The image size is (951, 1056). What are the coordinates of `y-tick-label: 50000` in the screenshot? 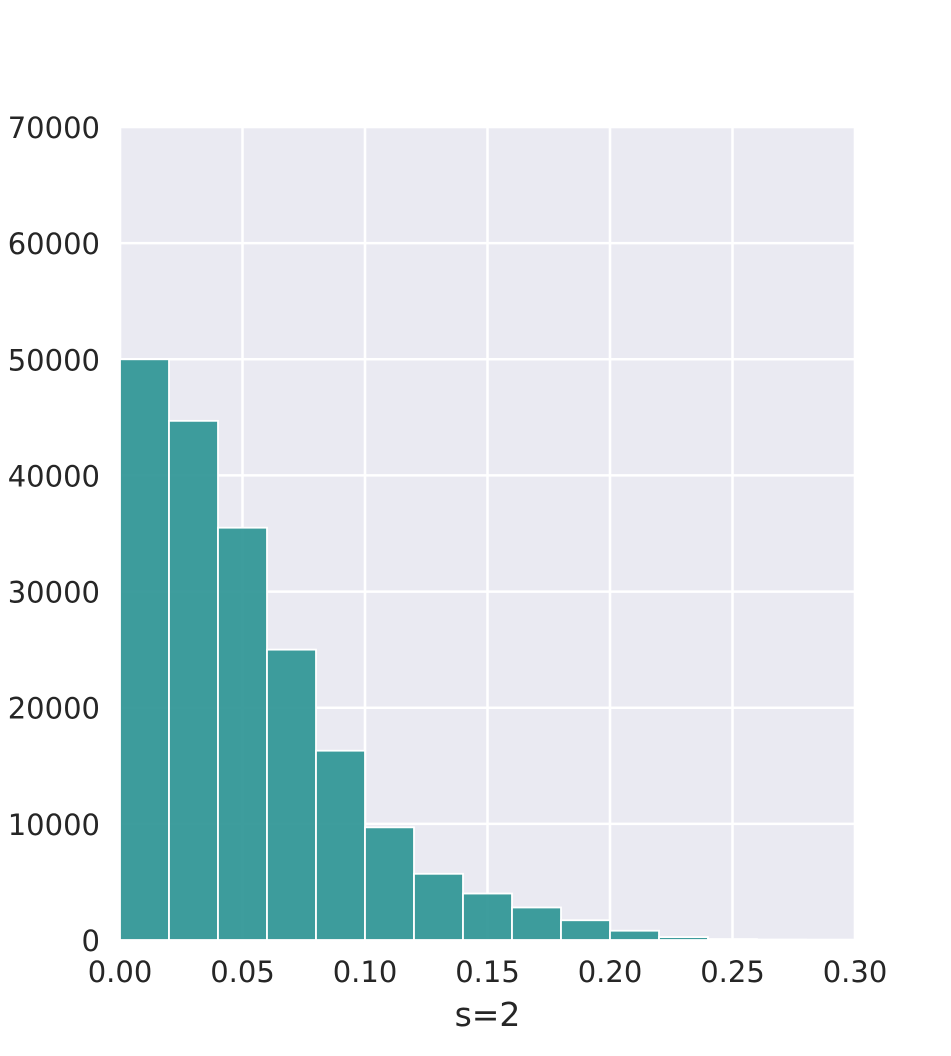 It's located at (54, 360).